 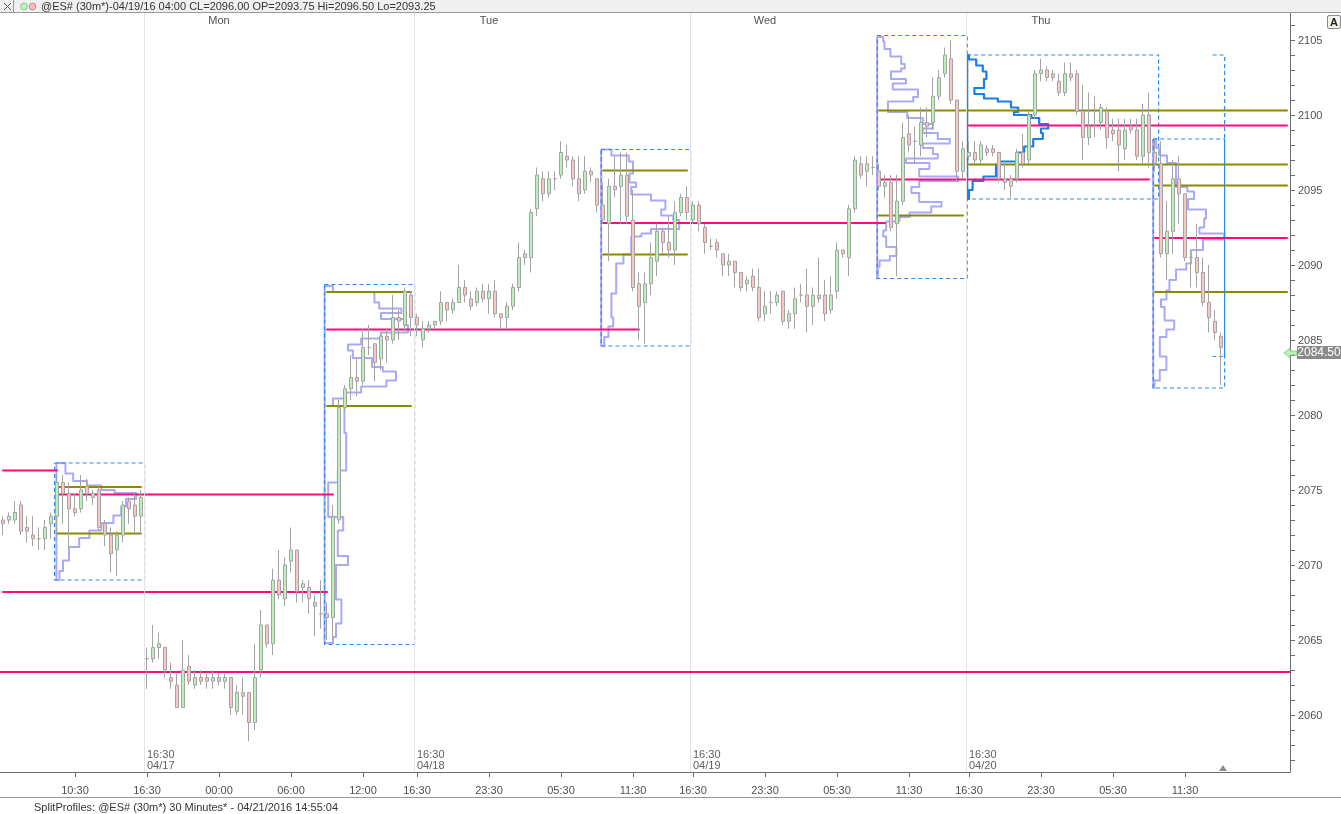 I want to click on x-tick-label: 06:00, so click(x=291, y=789).